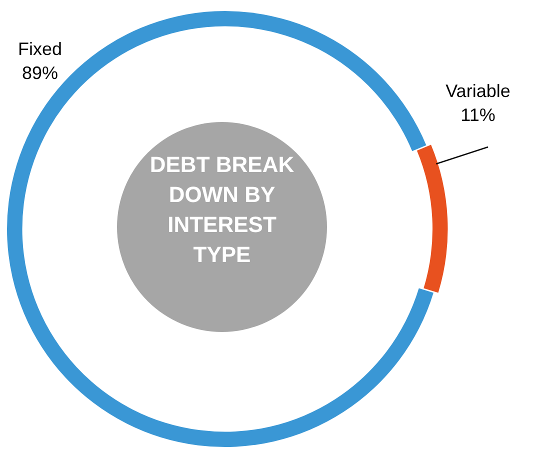  Describe the element at coordinates (478, 114) in the screenshot. I see `data-label: 11%` at that location.